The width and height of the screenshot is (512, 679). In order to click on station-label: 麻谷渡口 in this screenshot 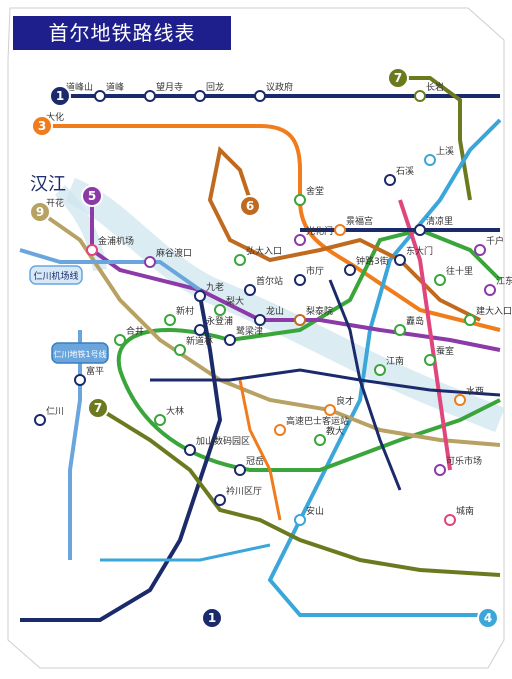, I will do `click(174, 253)`.